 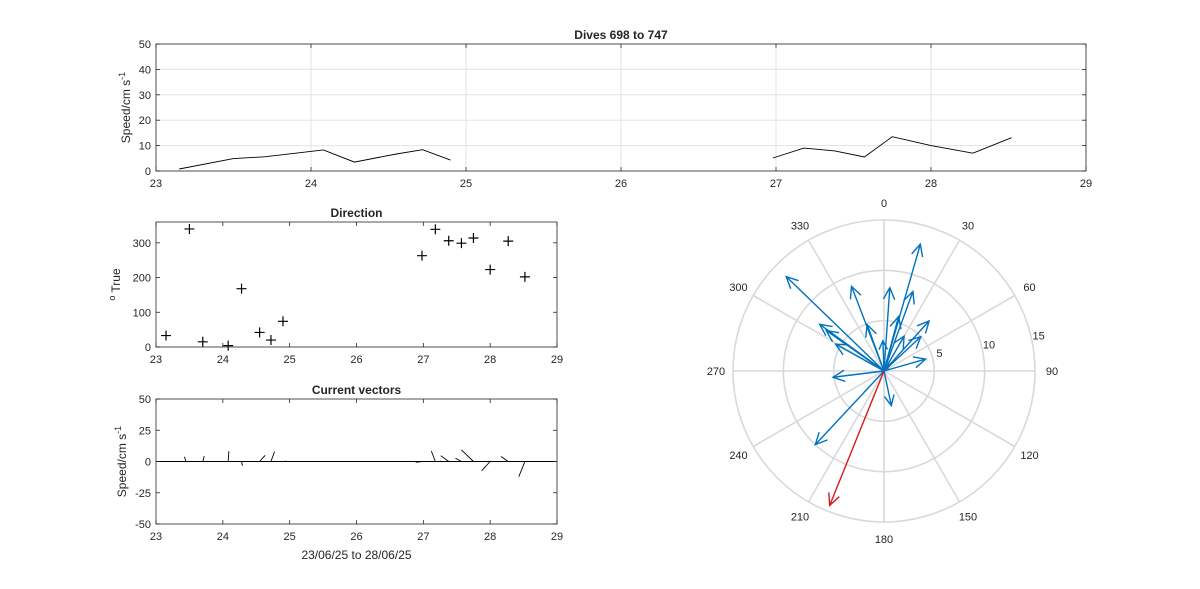 What do you see at coordinates (122, 76) in the screenshot?
I see `y-axis-label-exponent: -1` at bounding box center [122, 76].